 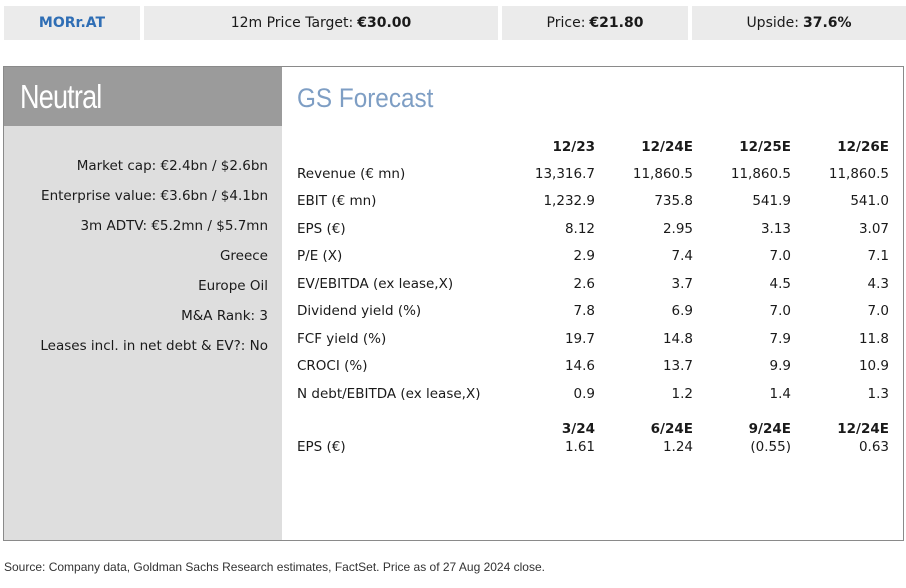 I want to click on price-target-cell: 12m Price Target: €30.00, so click(x=321, y=23).